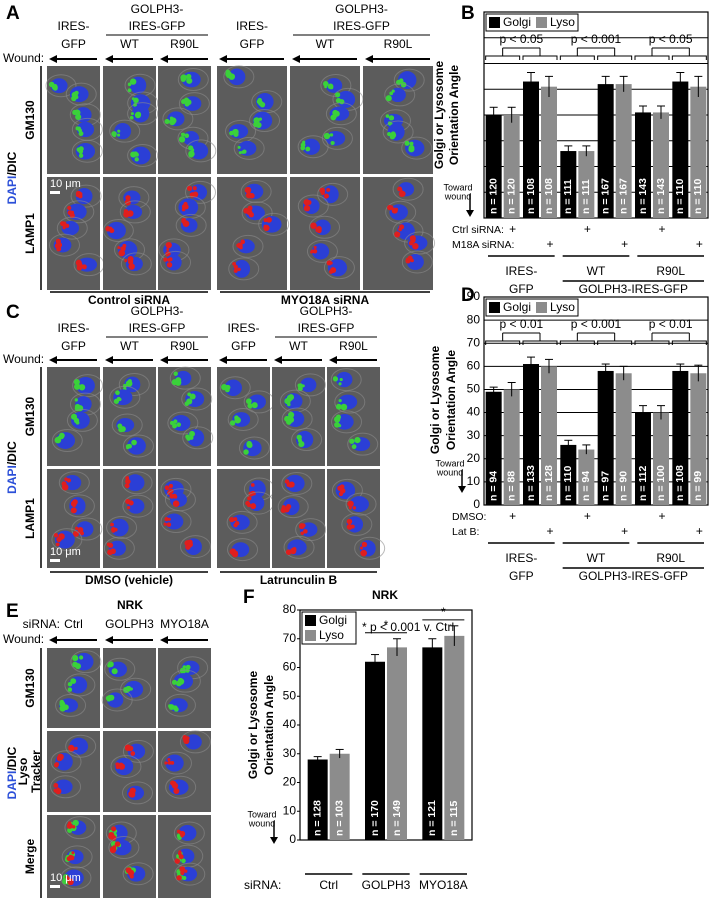 The width and height of the screenshot is (712, 903). What do you see at coordinates (511, 486) in the screenshot?
I see `n-label: n = 88` at bounding box center [511, 486].